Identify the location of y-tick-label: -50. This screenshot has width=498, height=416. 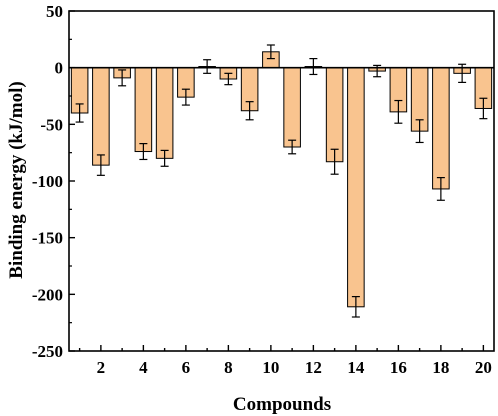
(51, 124).